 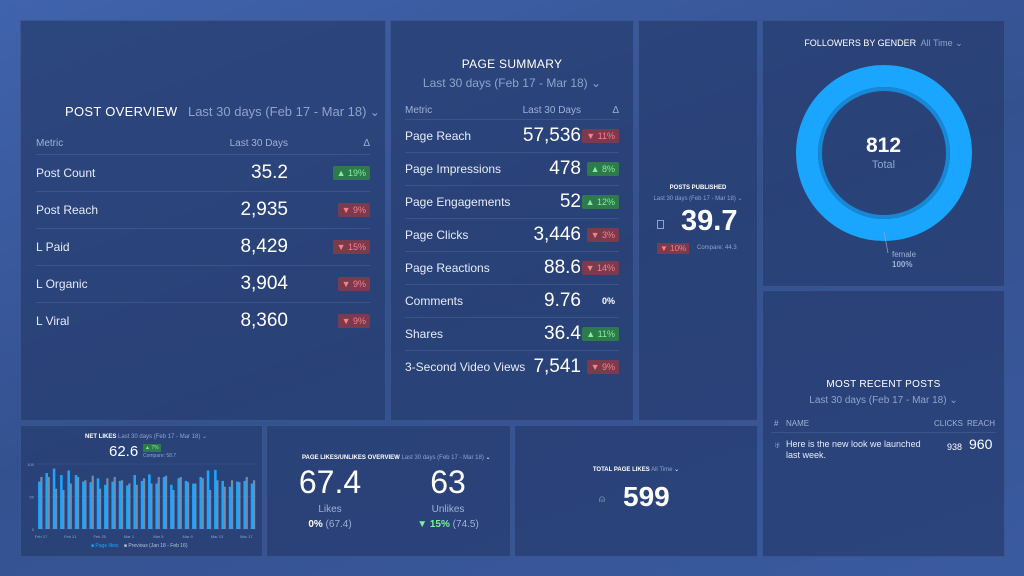 What do you see at coordinates (512, 267) in the screenshot?
I see `table-row: Page Reactions 88.6 ▼ 14%` at bounding box center [512, 267].